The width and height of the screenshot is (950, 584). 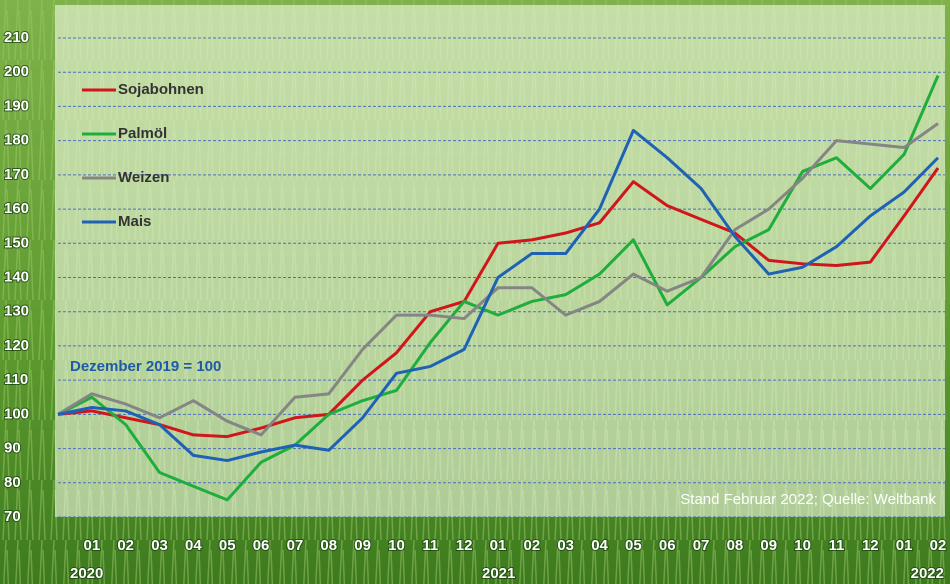 What do you see at coordinates (16, 311) in the screenshot?
I see `y-tick-label: 130` at bounding box center [16, 311].